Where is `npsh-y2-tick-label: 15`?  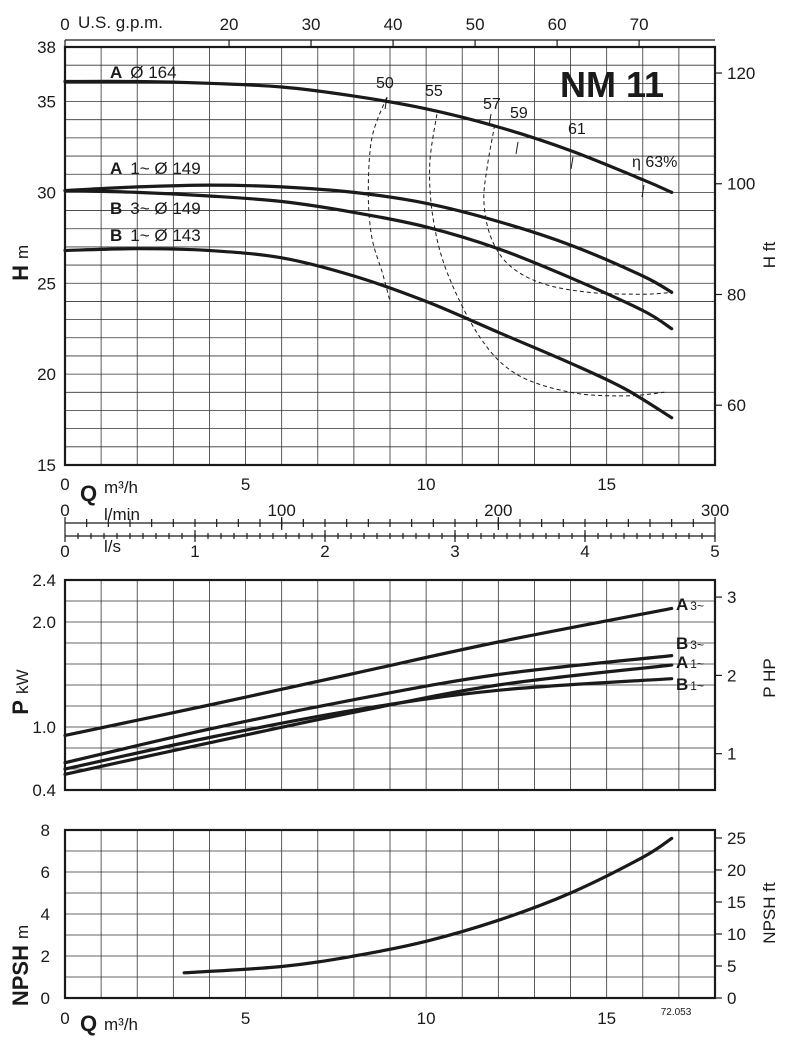
npsh-y2-tick-label: 15 is located at coordinates (736, 902).